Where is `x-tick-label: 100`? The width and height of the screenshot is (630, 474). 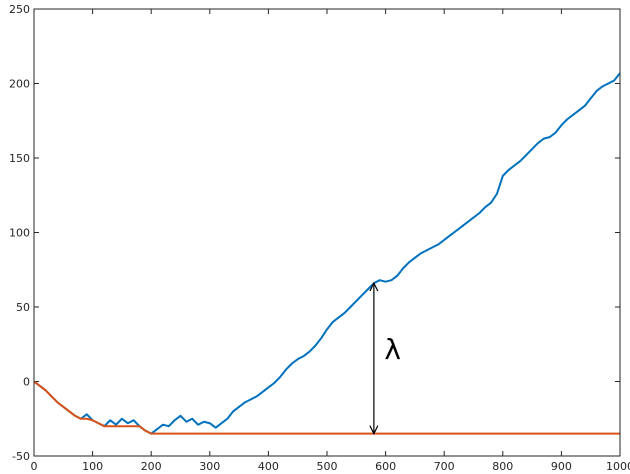
x-tick-label: 100 is located at coordinates (92, 466).